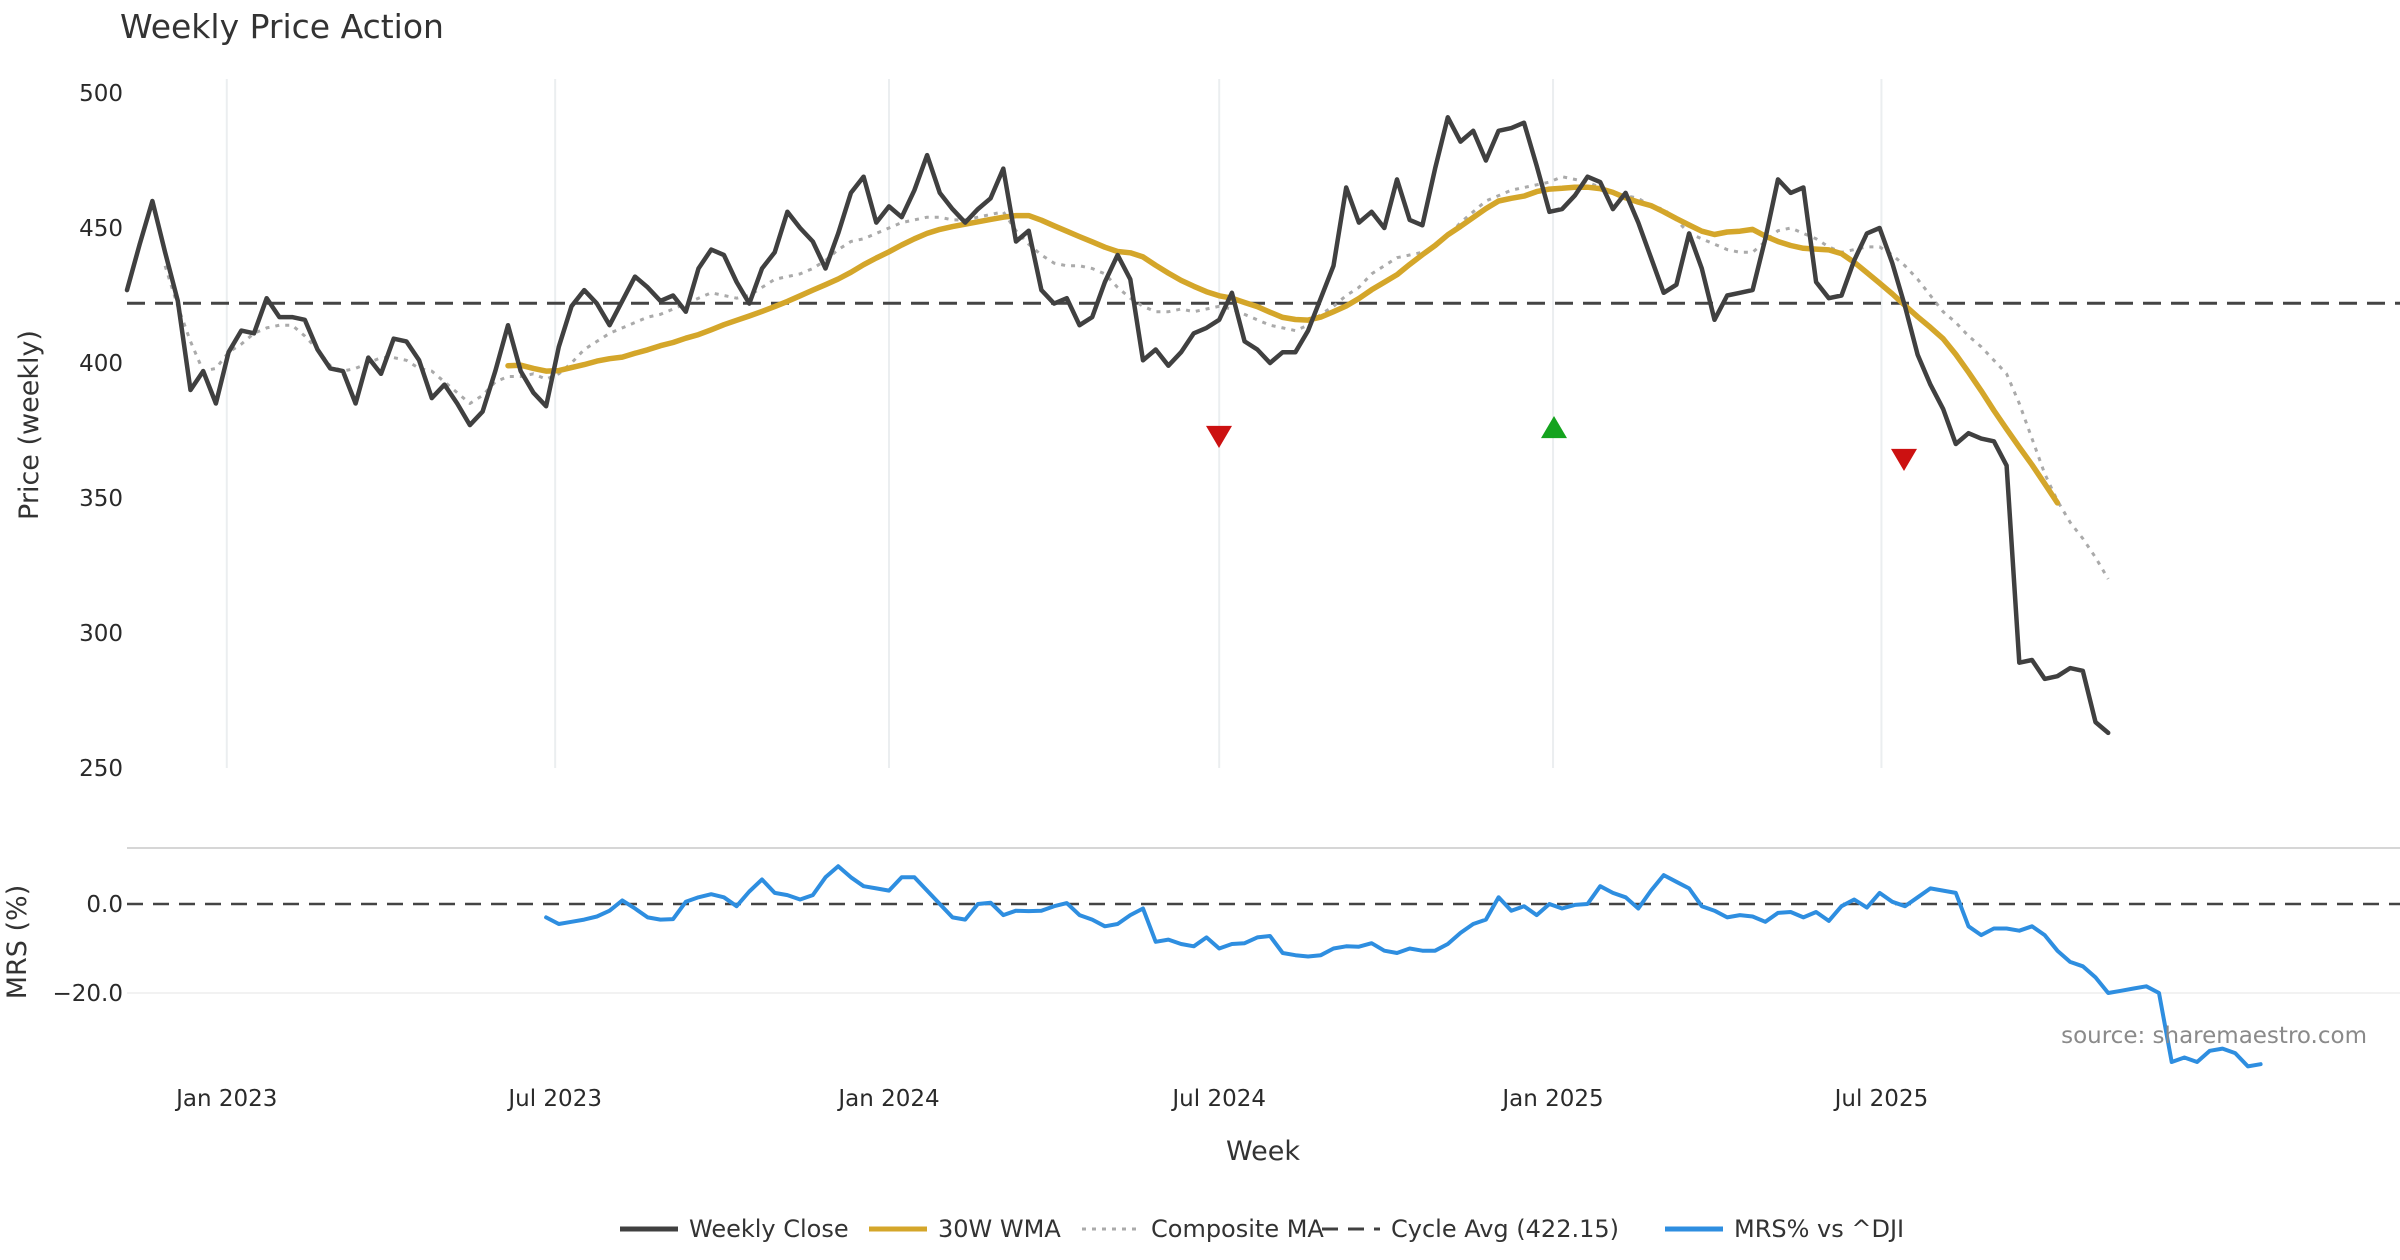  What do you see at coordinates (1403, 966) in the screenshot?
I see `mrs-line` at bounding box center [1403, 966].